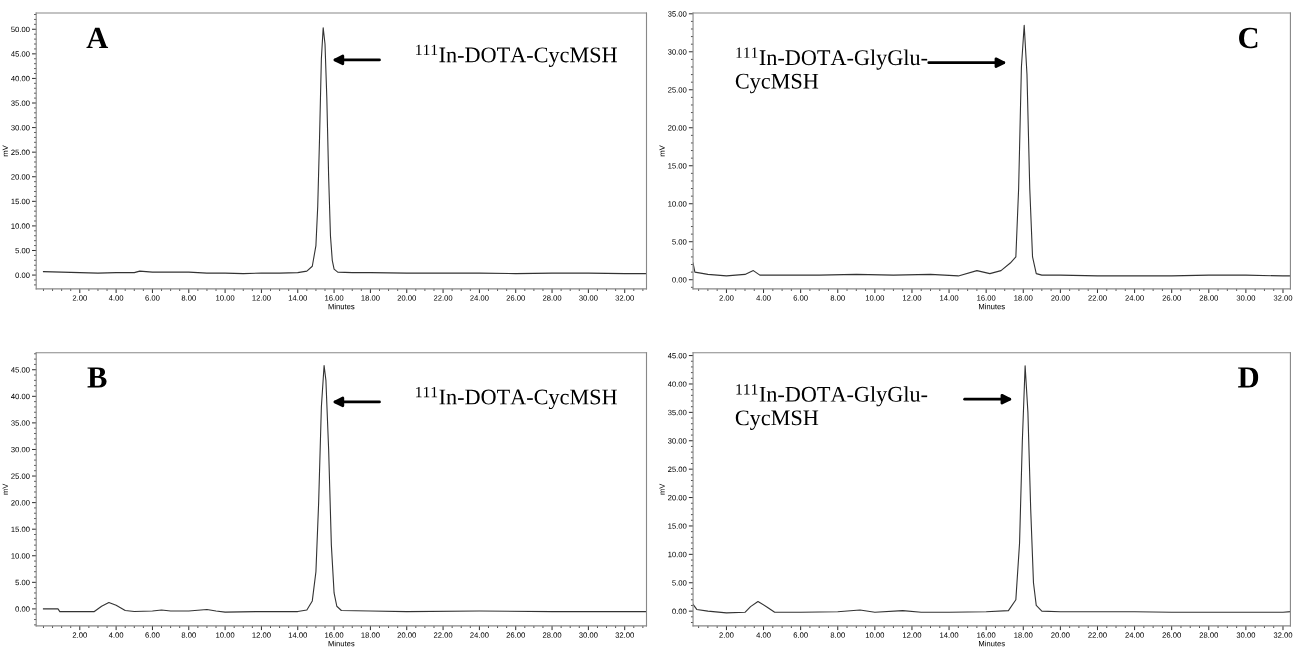 Image resolution: width=1293 pixels, height=652 pixels. Describe the element at coordinates (1248, 38) in the screenshot. I see `annotation: C` at that location.